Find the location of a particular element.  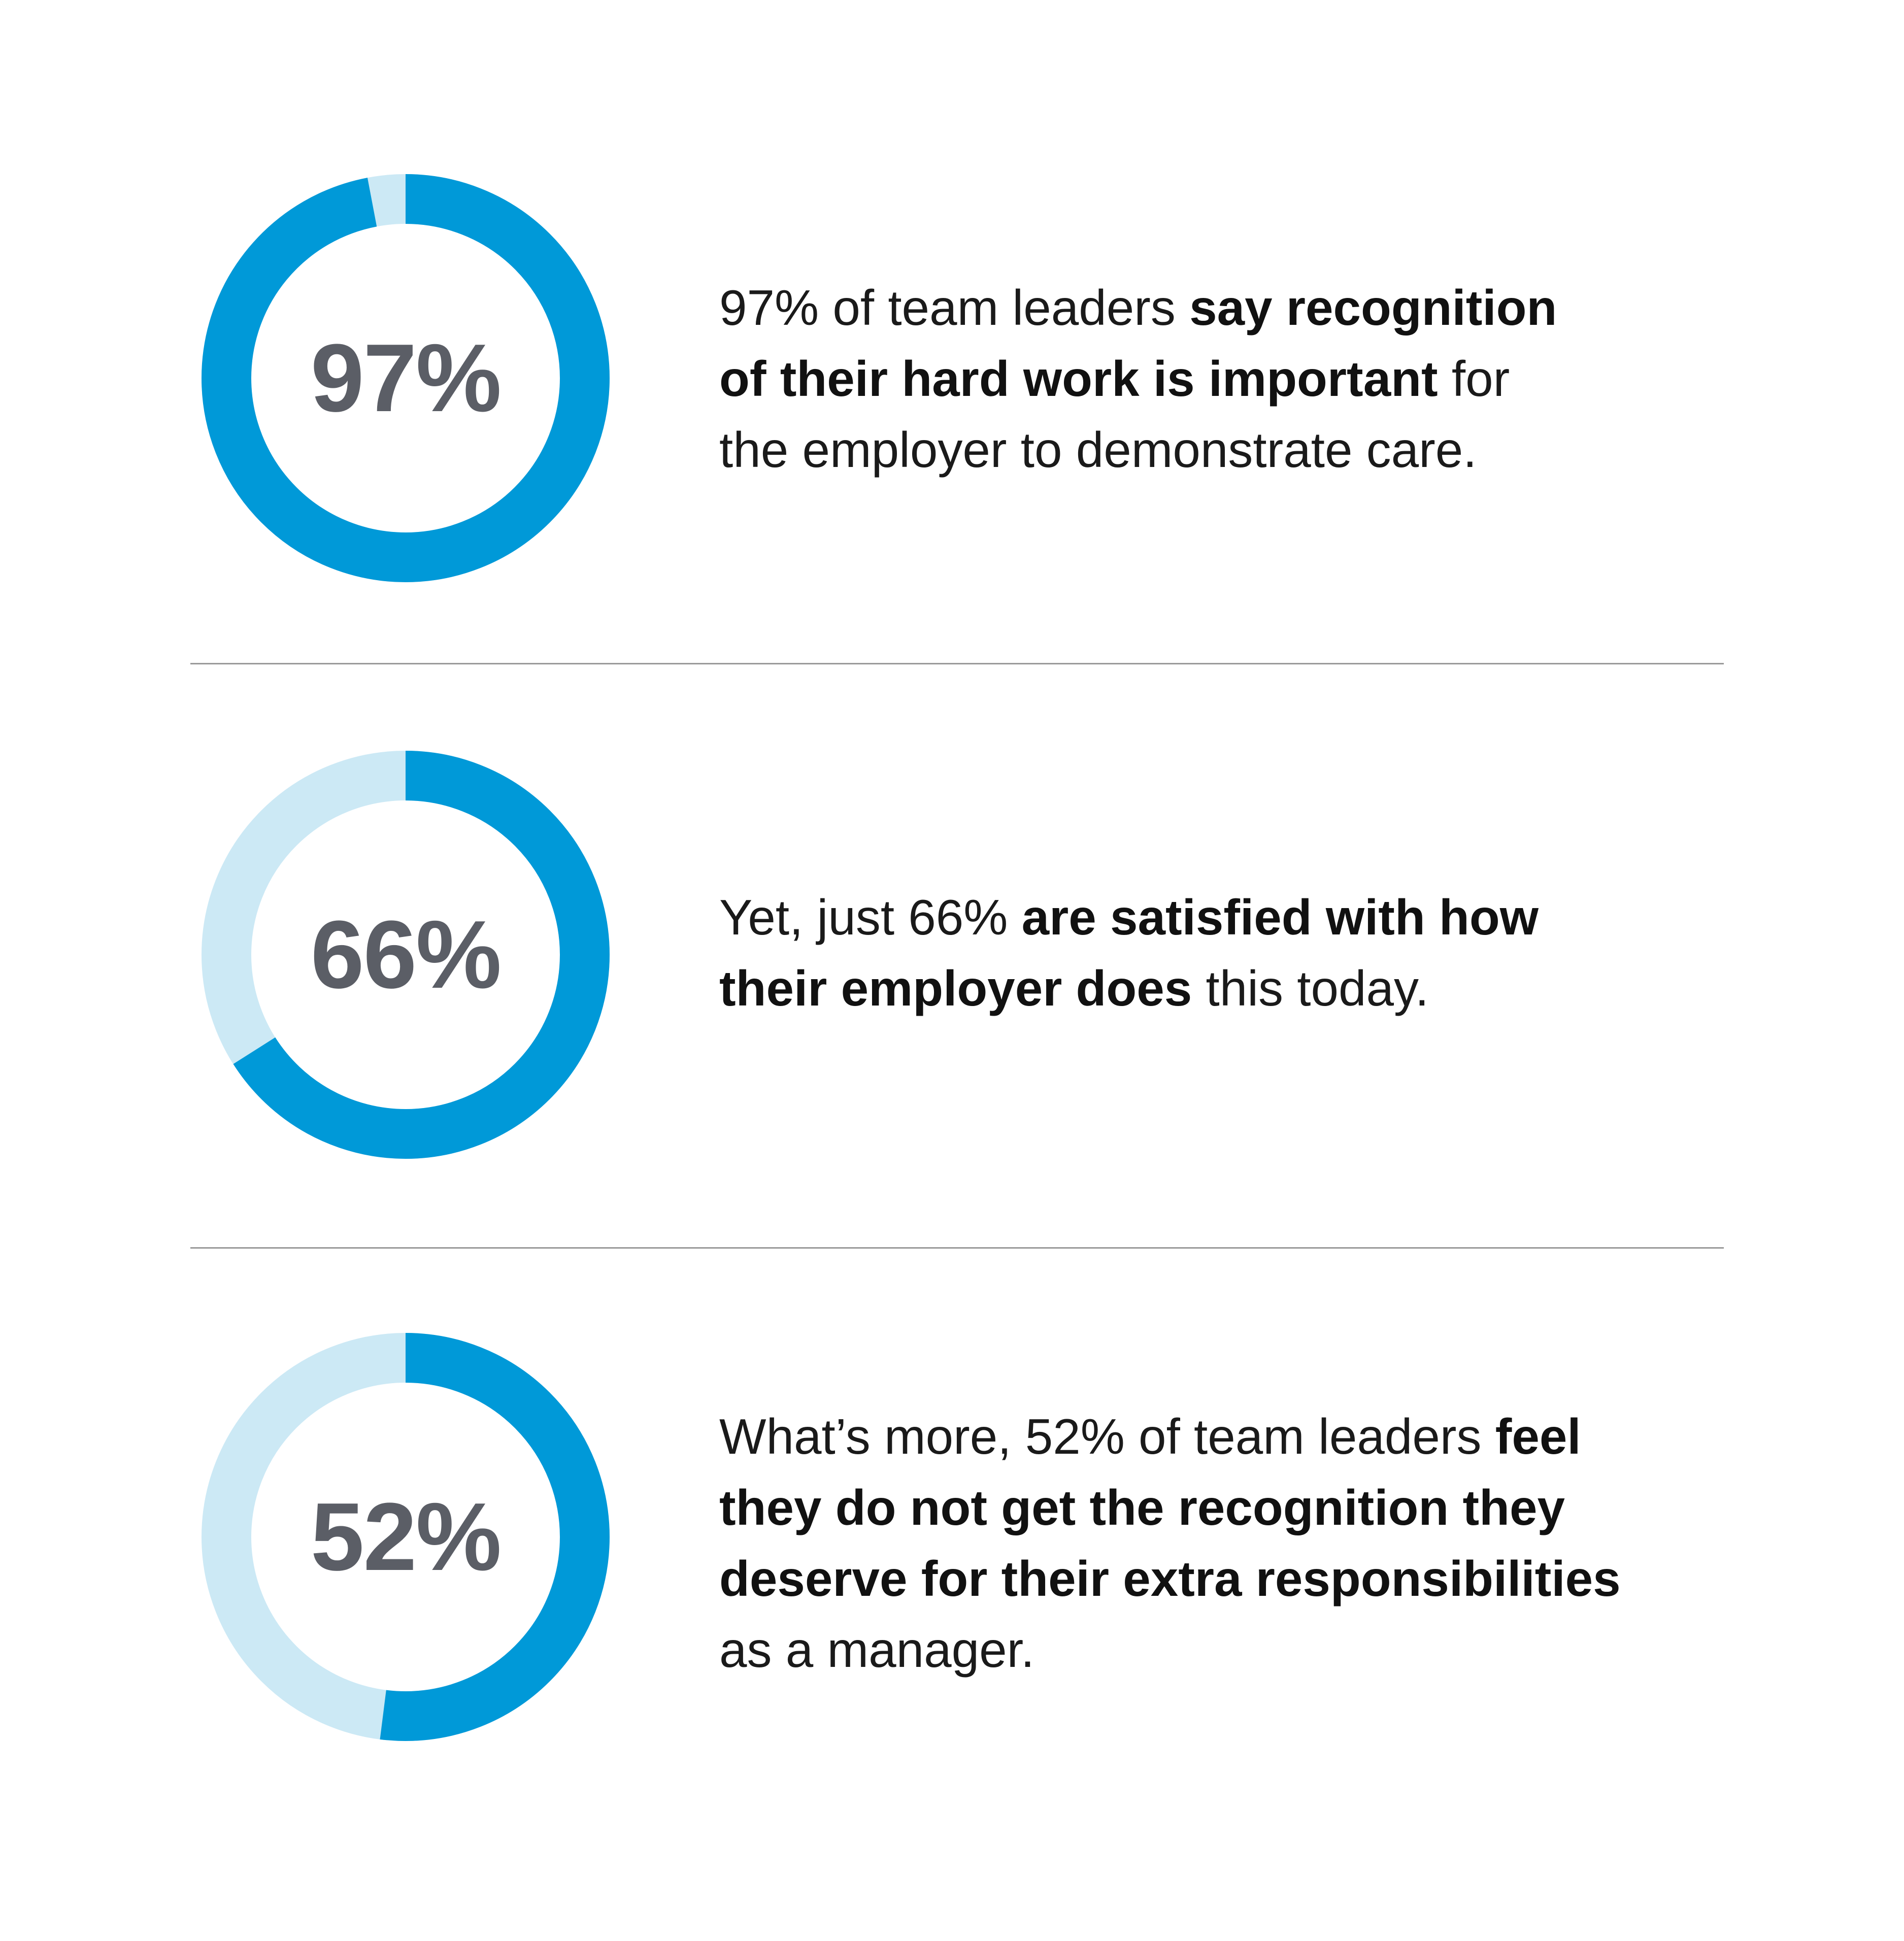

text-line: of their hard work is important for is located at coordinates (1138, 379).